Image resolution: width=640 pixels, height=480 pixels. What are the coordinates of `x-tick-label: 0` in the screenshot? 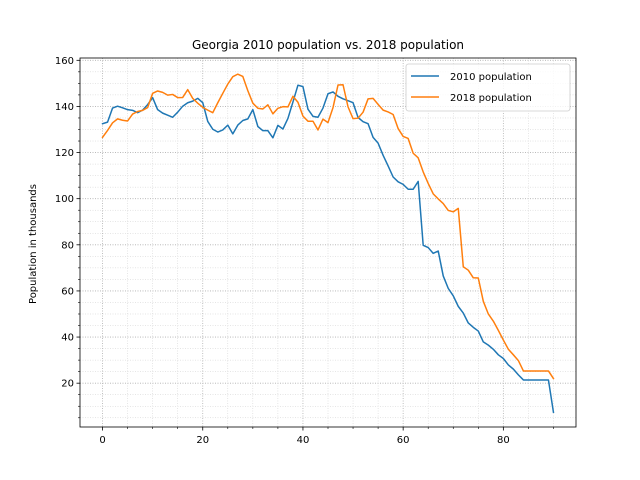 It's located at (102, 440).